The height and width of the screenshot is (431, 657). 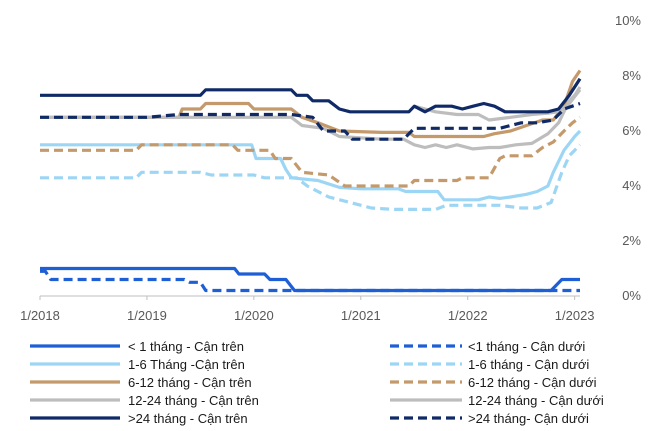 What do you see at coordinates (631, 130) in the screenshot?
I see `y-tick-label: 6%` at bounding box center [631, 130].